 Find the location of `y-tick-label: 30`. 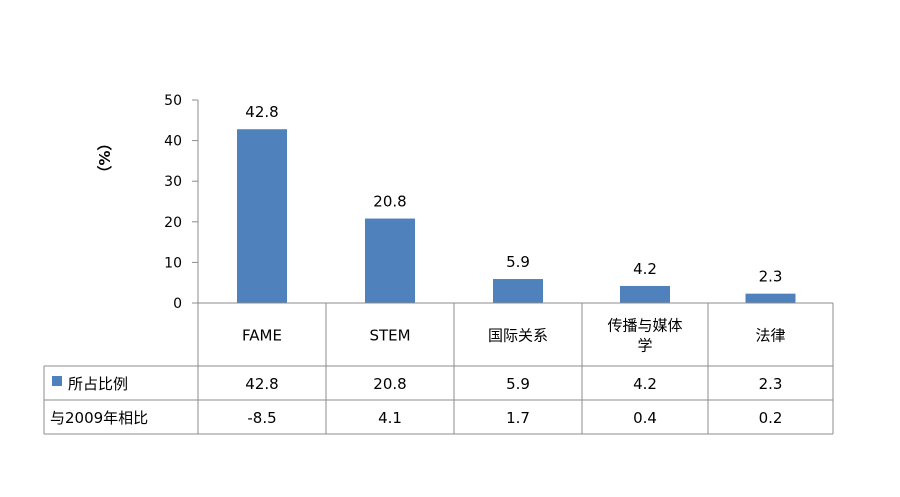

y-tick-label: 30 is located at coordinates (173, 182).